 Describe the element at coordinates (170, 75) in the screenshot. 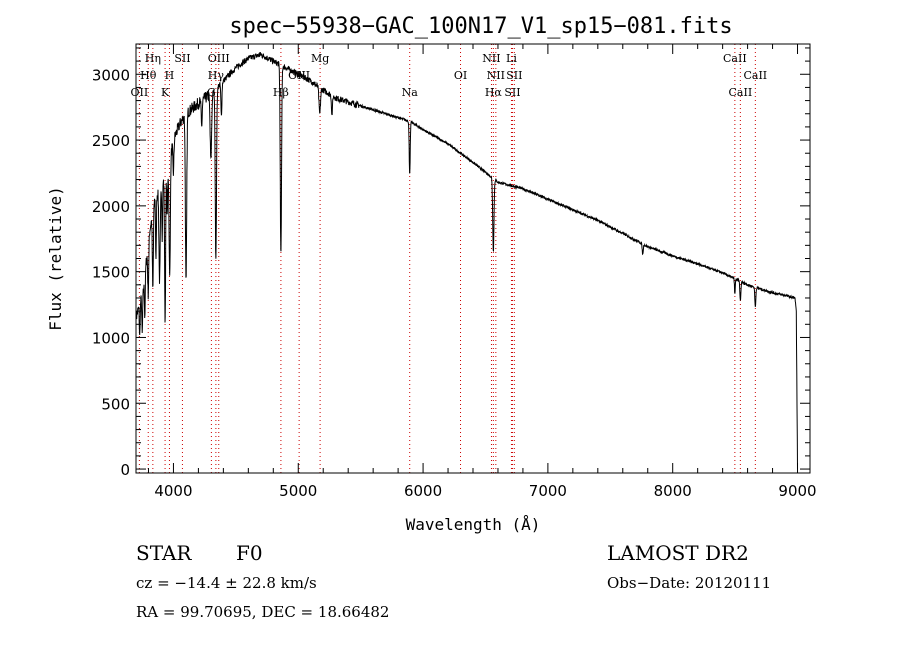

I see `line-label-4: H` at that location.